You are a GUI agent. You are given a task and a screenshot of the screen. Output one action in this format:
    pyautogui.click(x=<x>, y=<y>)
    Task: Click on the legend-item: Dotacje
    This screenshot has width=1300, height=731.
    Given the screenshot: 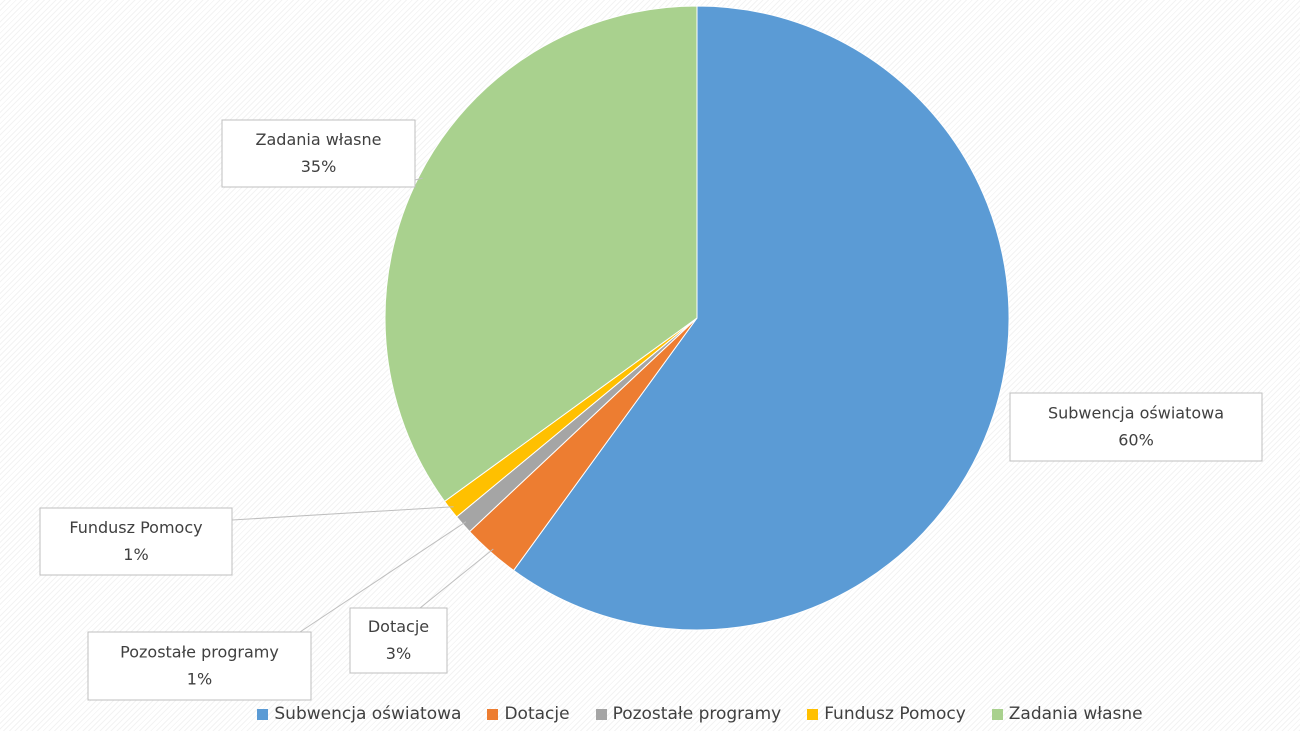 What is the action you would take?
    pyautogui.click(x=528, y=714)
    